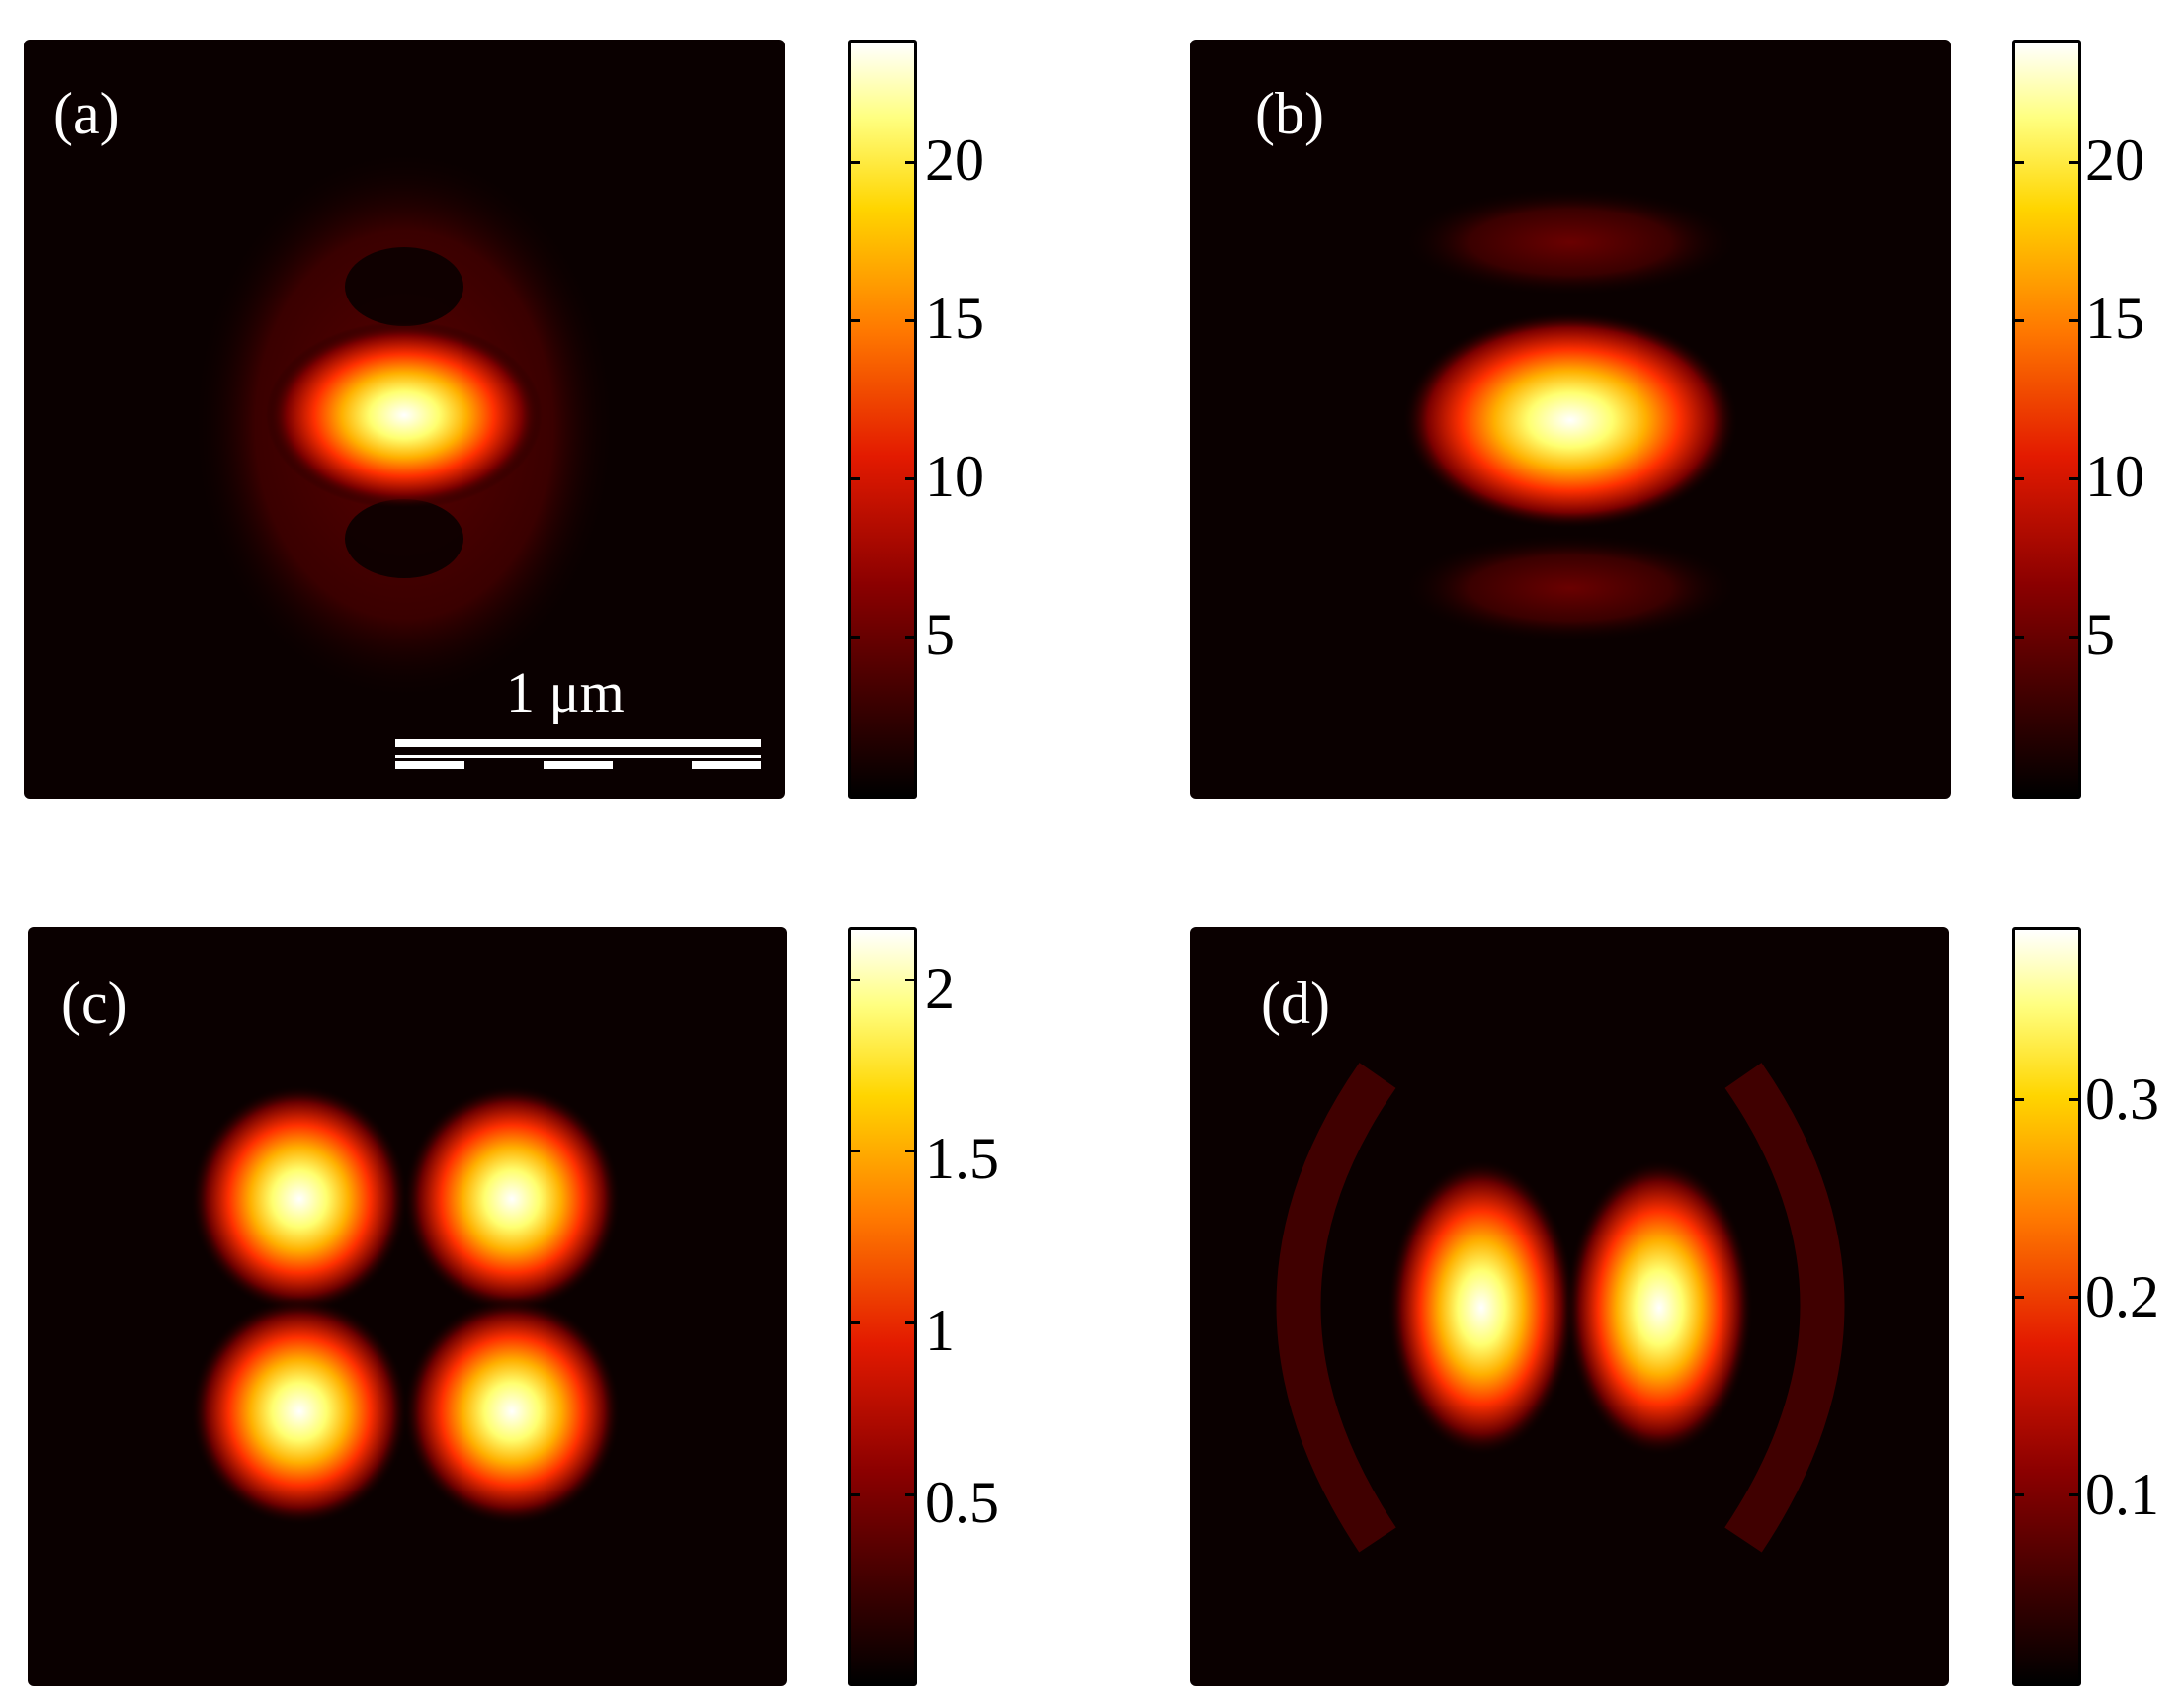 The image size is (2184, 1704). I want to click on colorbar-b-tick-15: 15, so click(2114, 318).